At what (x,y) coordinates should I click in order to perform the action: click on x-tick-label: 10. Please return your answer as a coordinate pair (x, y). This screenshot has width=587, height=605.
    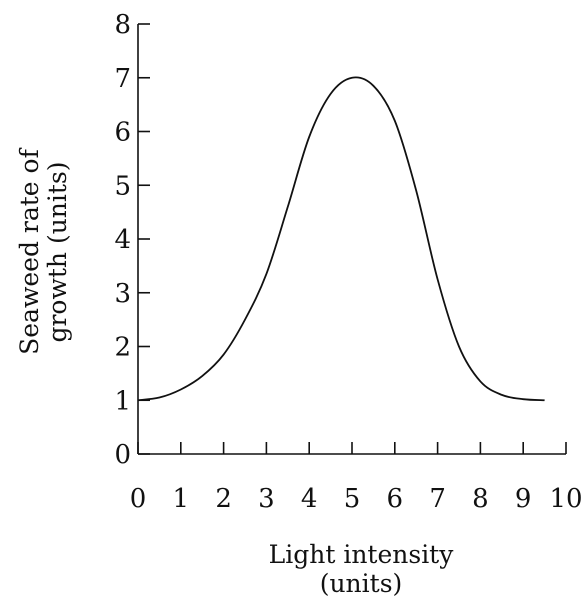
    Looking at the image, I should click on (565, 499).